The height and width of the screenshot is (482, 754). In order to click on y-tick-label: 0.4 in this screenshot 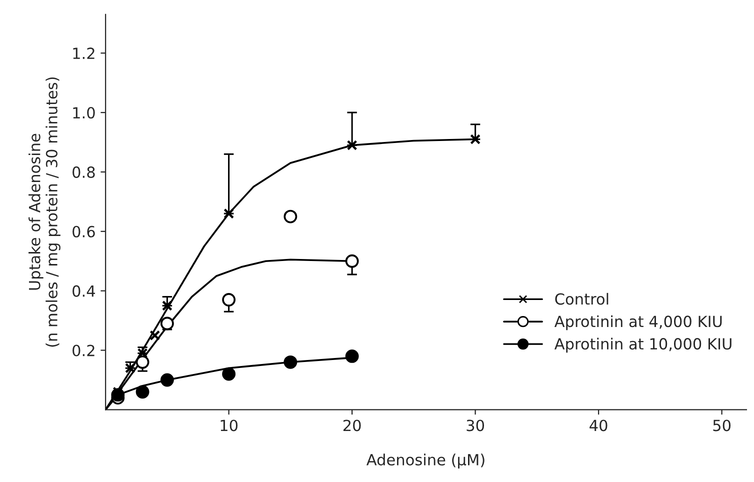, I will do `click(83, 291)`.